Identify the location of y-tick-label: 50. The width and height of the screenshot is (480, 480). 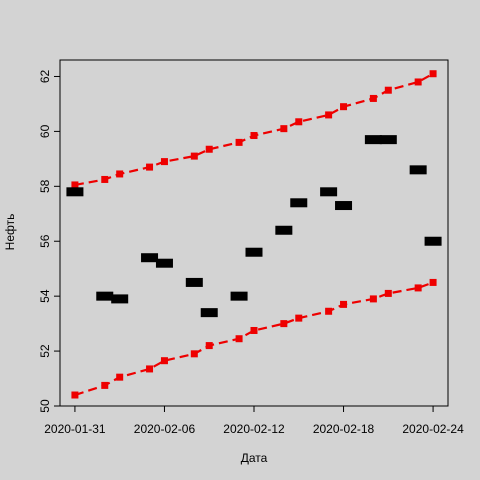
(45, 406).